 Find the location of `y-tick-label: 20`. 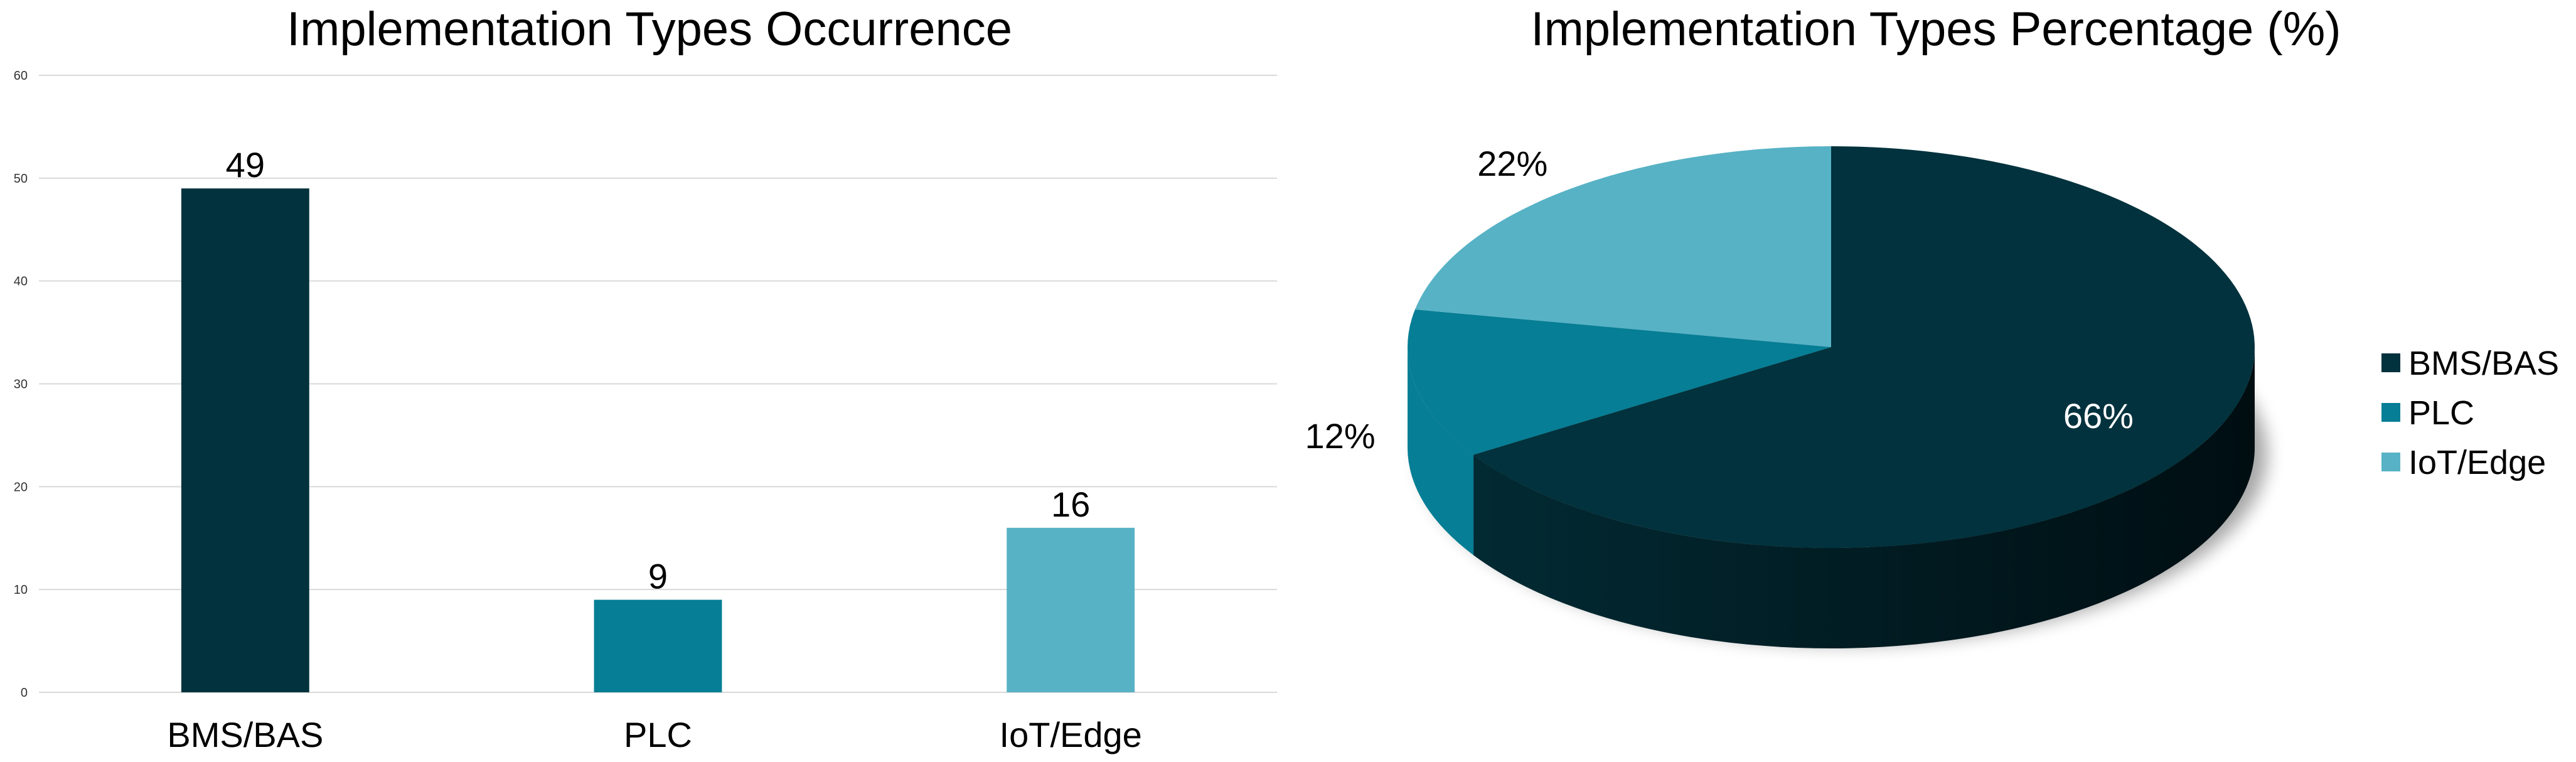

y-tick-label: 20 is located at coordinates (21, 487).